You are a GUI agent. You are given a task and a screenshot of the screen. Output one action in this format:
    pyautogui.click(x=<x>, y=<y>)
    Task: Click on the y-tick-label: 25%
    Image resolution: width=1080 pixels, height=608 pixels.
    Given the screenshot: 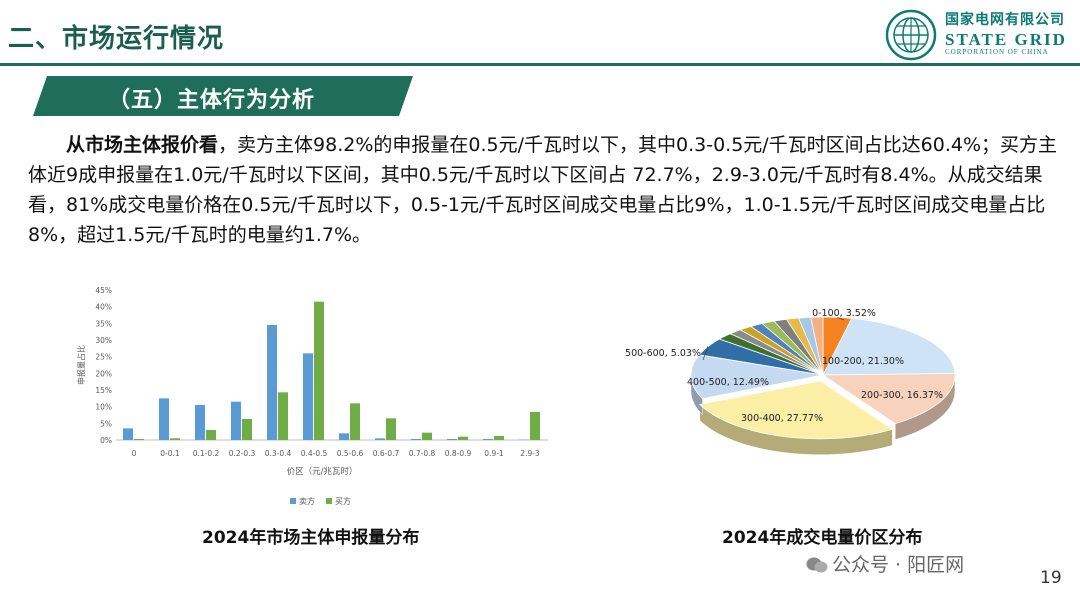 What is the action you would take?
    pyautogui.click(x=103, y=357)
    